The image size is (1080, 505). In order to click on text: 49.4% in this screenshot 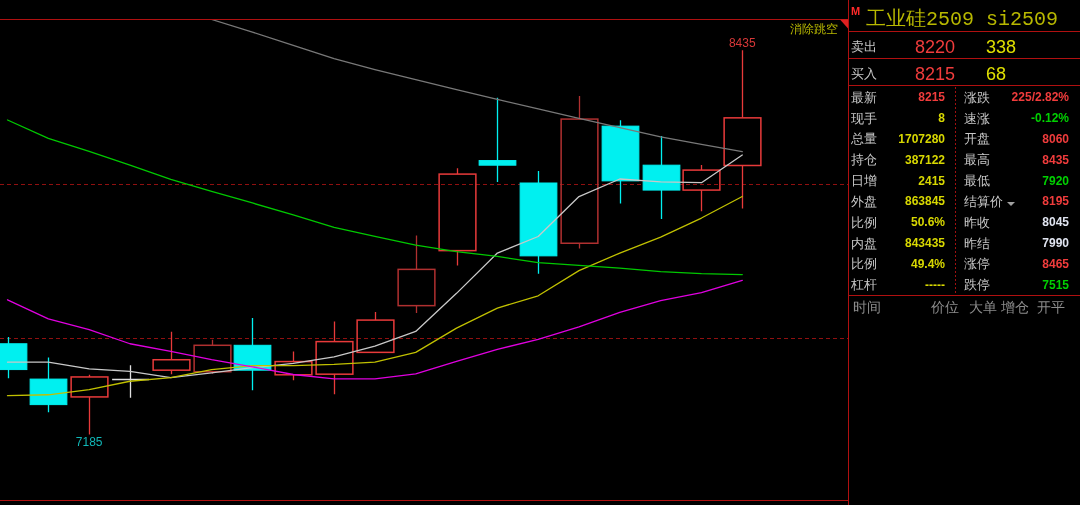, I will do `click(927, 263)`.